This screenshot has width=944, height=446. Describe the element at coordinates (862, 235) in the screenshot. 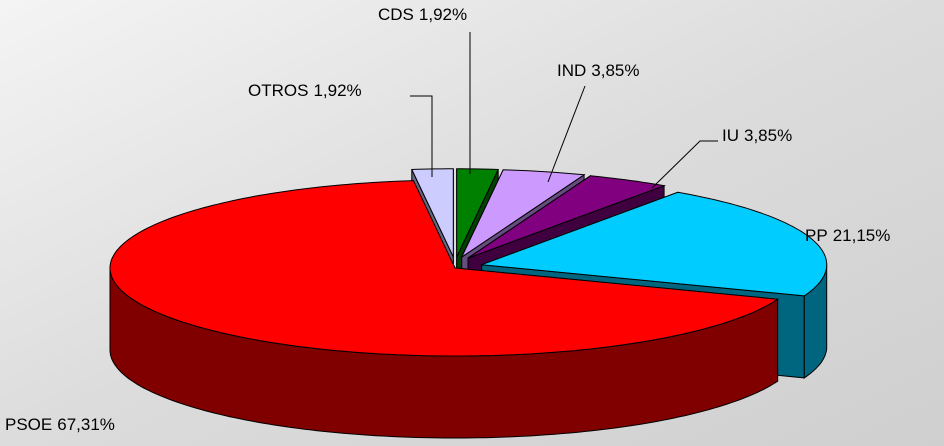

I see `label-value: 21,15%` at that location.